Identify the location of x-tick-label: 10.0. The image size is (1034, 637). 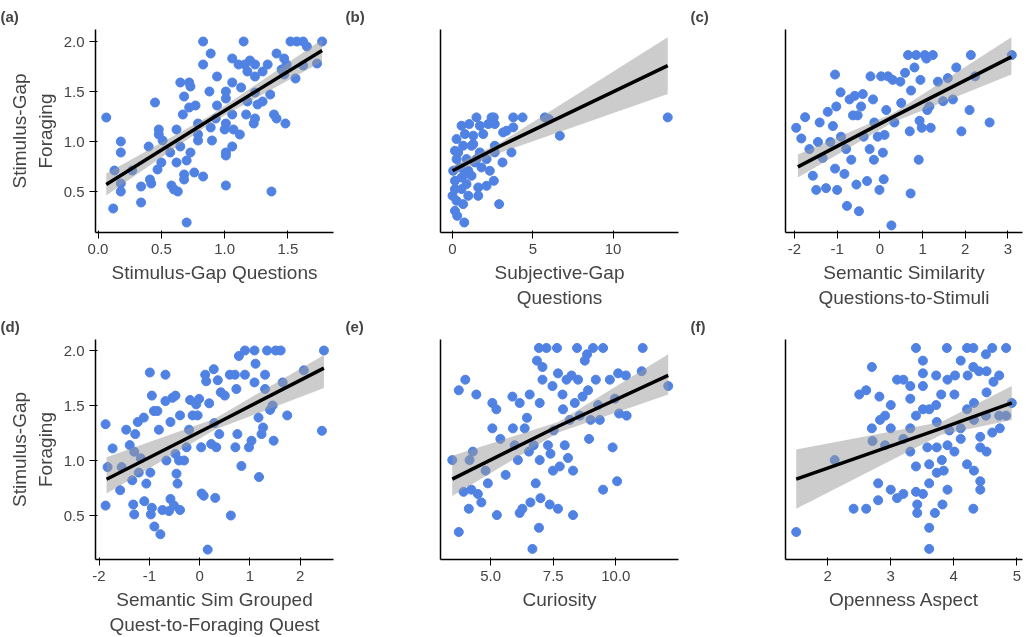
(616, 575).